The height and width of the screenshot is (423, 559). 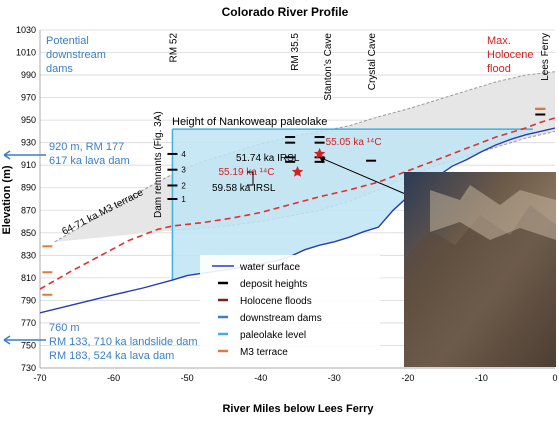 What do you see at coordinates (64, 328) in the screenshot?
I see `annotation-dam-760-1: 760 m` at bounding box center [64, 328].